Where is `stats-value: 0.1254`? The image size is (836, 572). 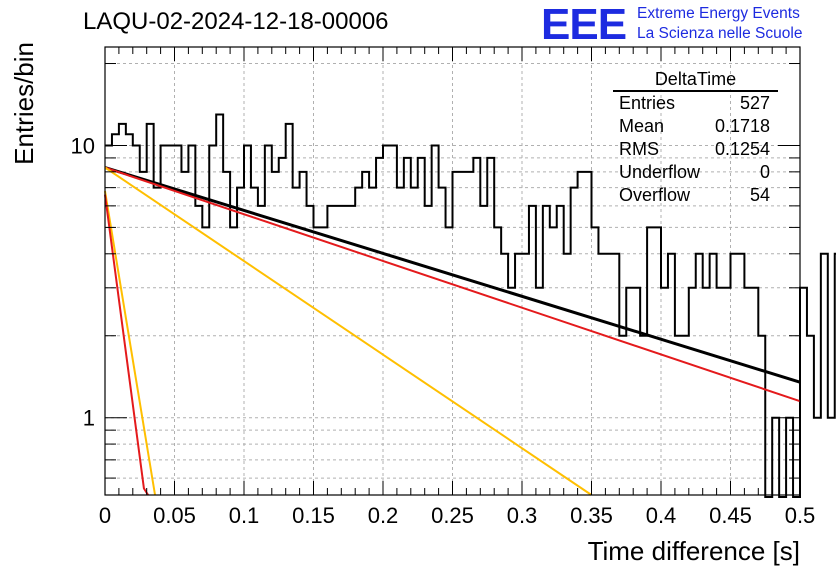 stats-value: 0.1254 is located at coordinates (742, 149).